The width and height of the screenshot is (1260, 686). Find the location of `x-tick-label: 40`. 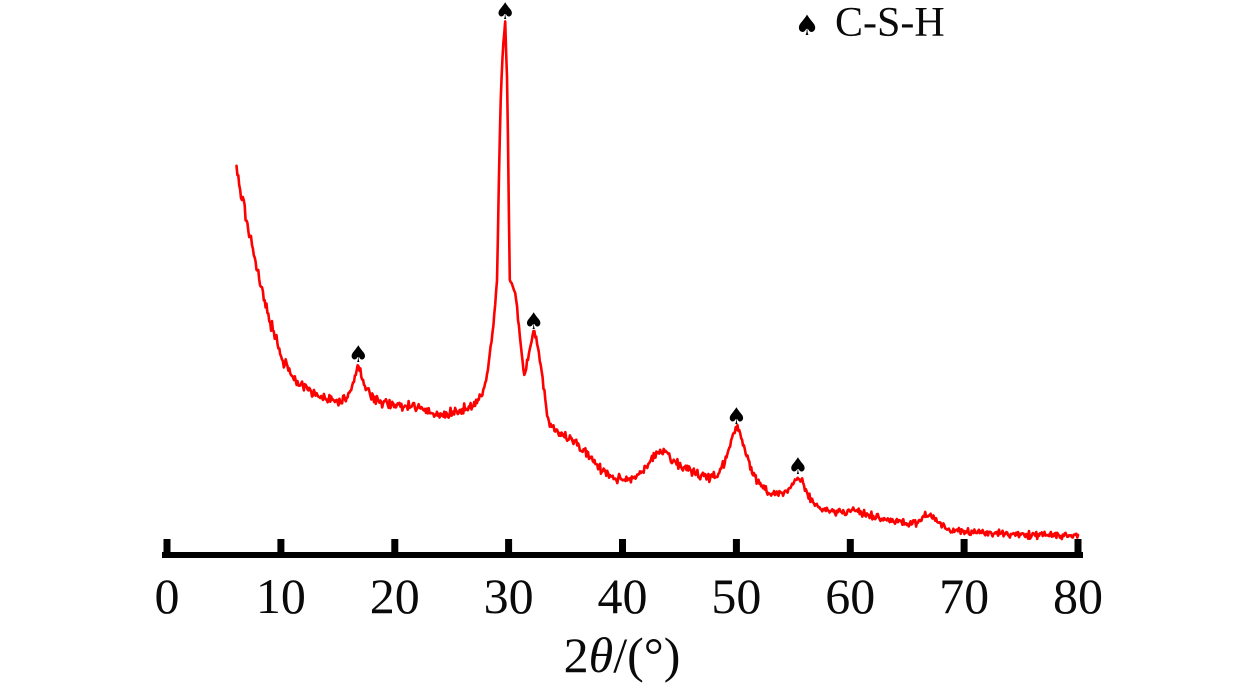

x-tick-label: 40 is located at coordinates (623, 596).